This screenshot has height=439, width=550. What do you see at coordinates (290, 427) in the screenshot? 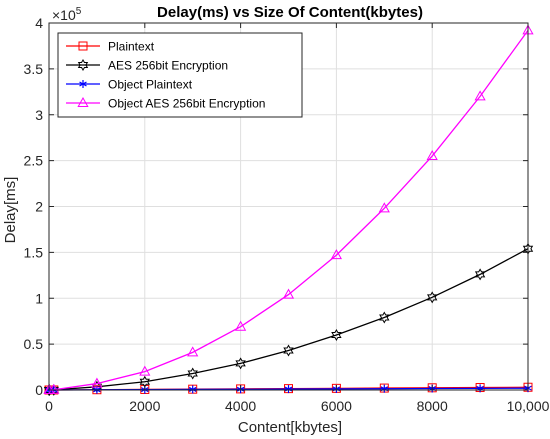
I see `x-axis-title: Content[kbytes]` at bounding box center [290, 427].